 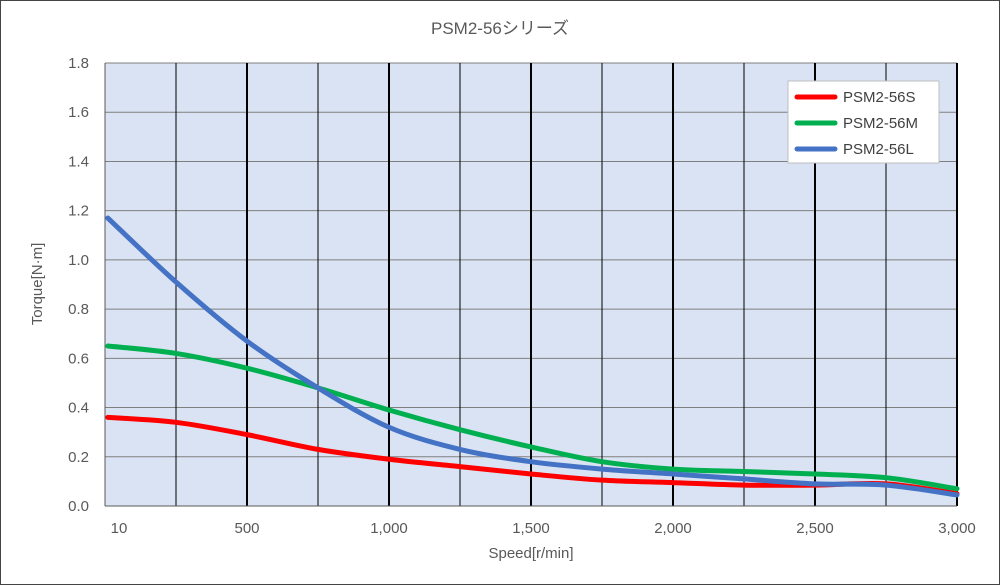 What do you see at coordinates (815, 528) in the screenshot?
I see `x-tick-label: 2,500` at bounding box center [815, 528].